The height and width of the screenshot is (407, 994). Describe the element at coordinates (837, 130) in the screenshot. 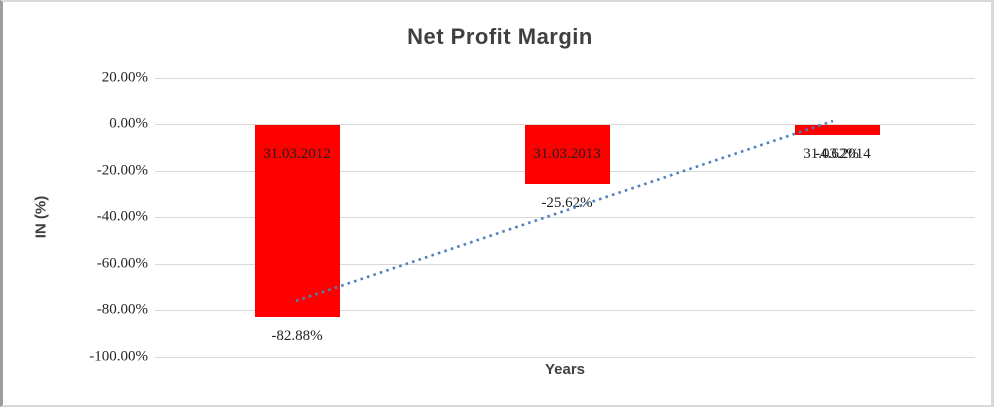

I see `bar` at that location.